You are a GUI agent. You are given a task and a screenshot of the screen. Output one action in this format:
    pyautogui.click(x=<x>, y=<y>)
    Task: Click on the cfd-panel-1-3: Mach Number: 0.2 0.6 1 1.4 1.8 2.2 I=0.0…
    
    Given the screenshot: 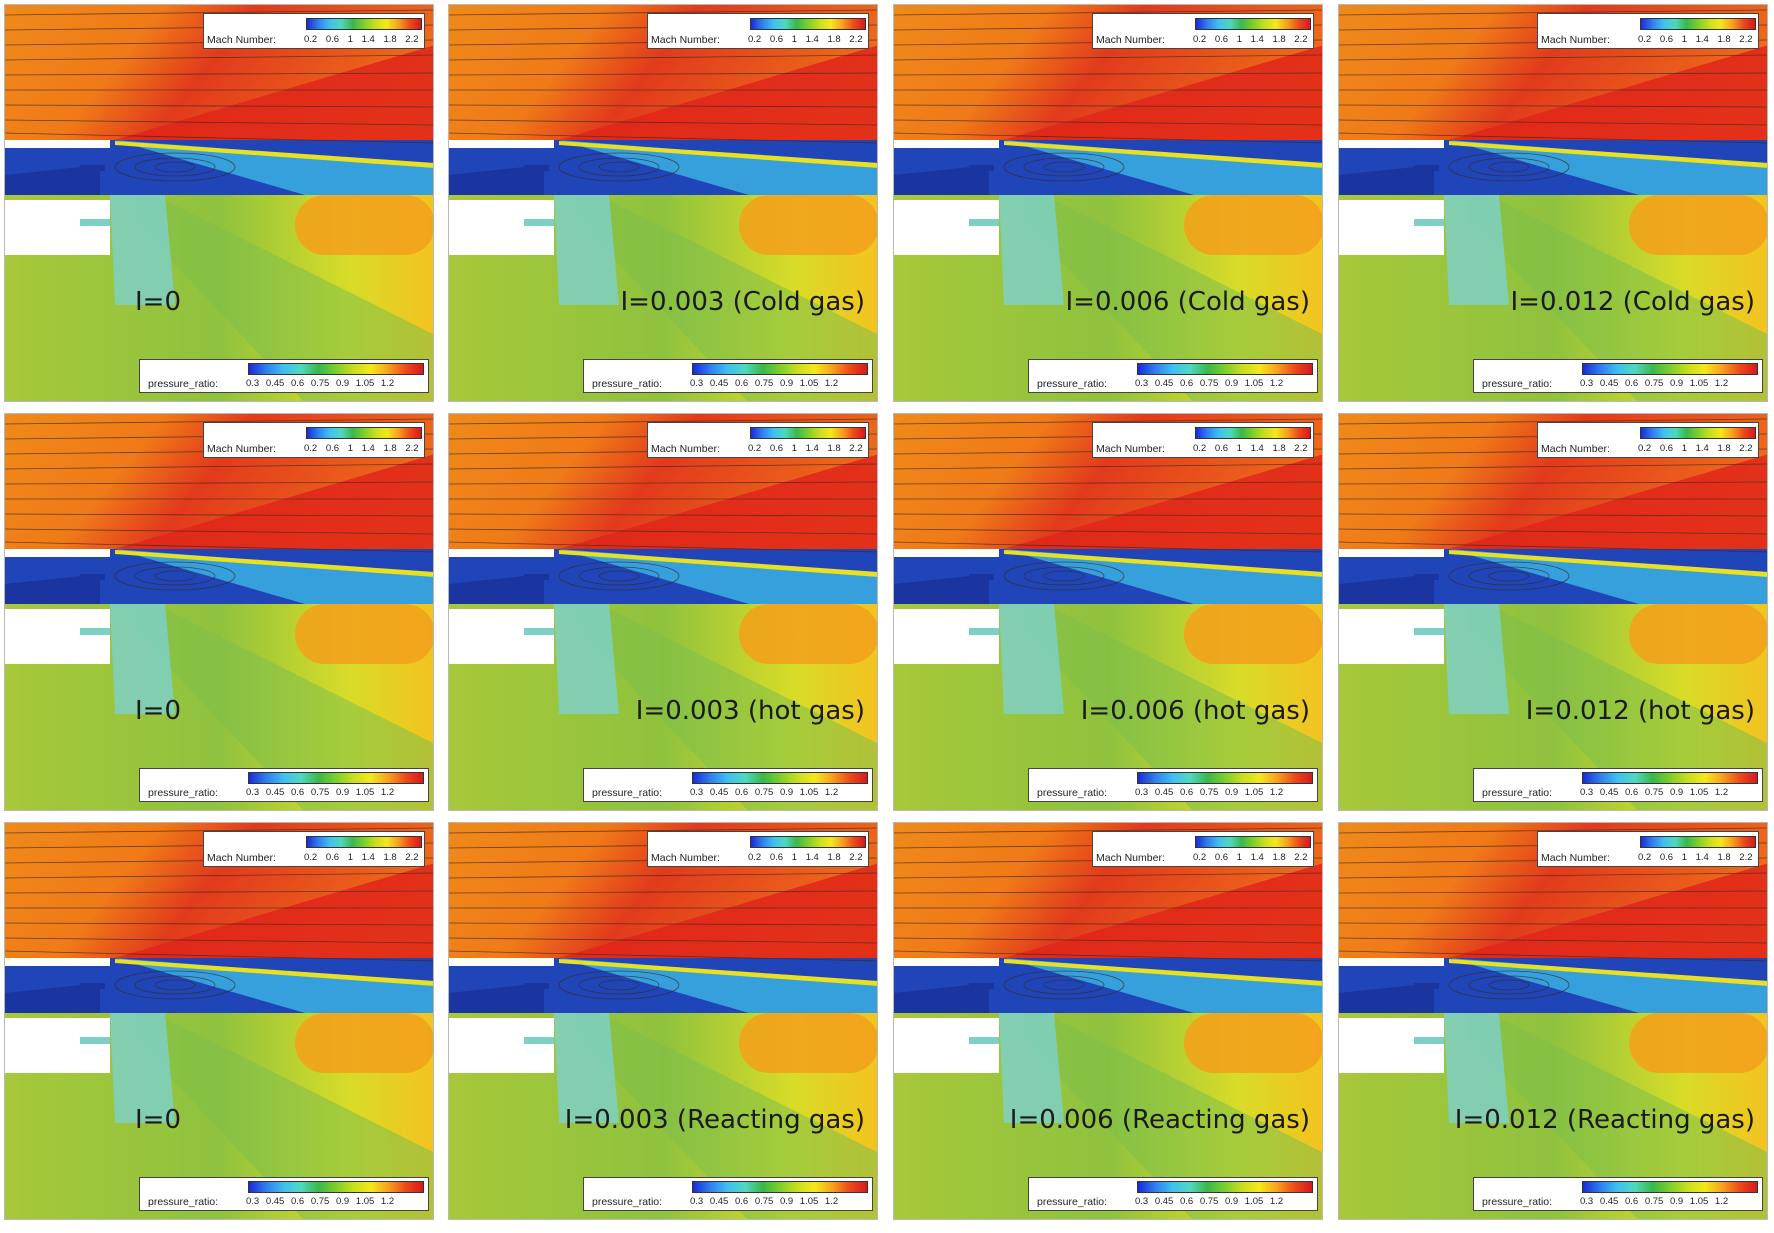 What is the action you would take?
    pyautogui.click(x=1108, y=203)
    